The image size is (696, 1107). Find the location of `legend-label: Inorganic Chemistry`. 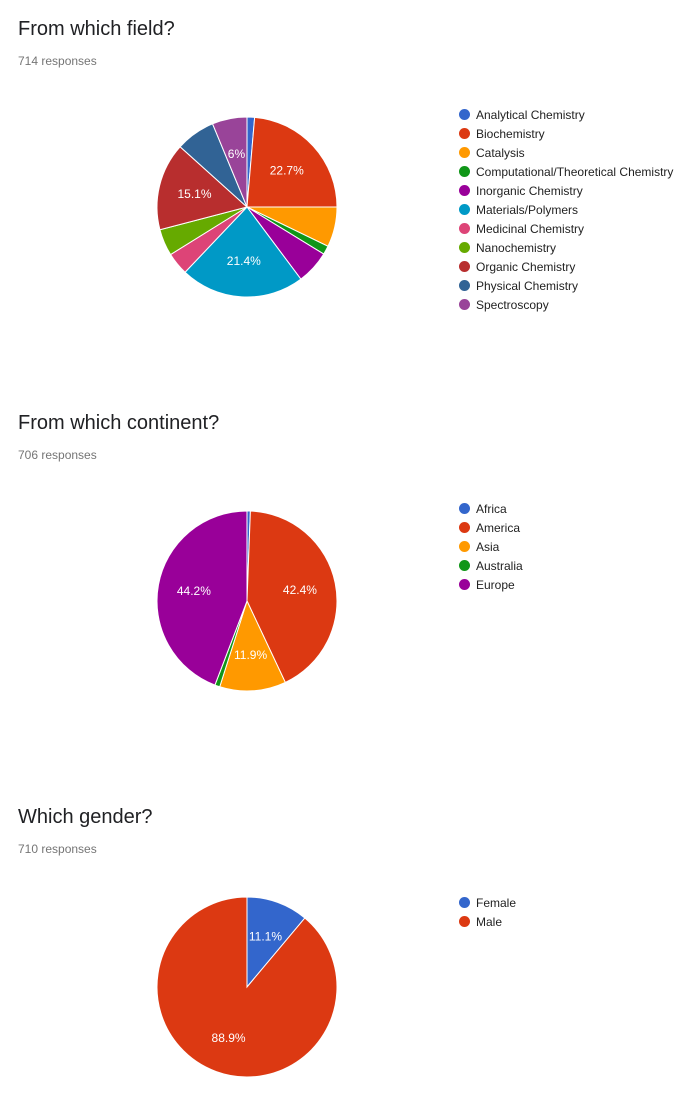

legend-label: Inorganic Chemistry is located at coordinates (529, 190).